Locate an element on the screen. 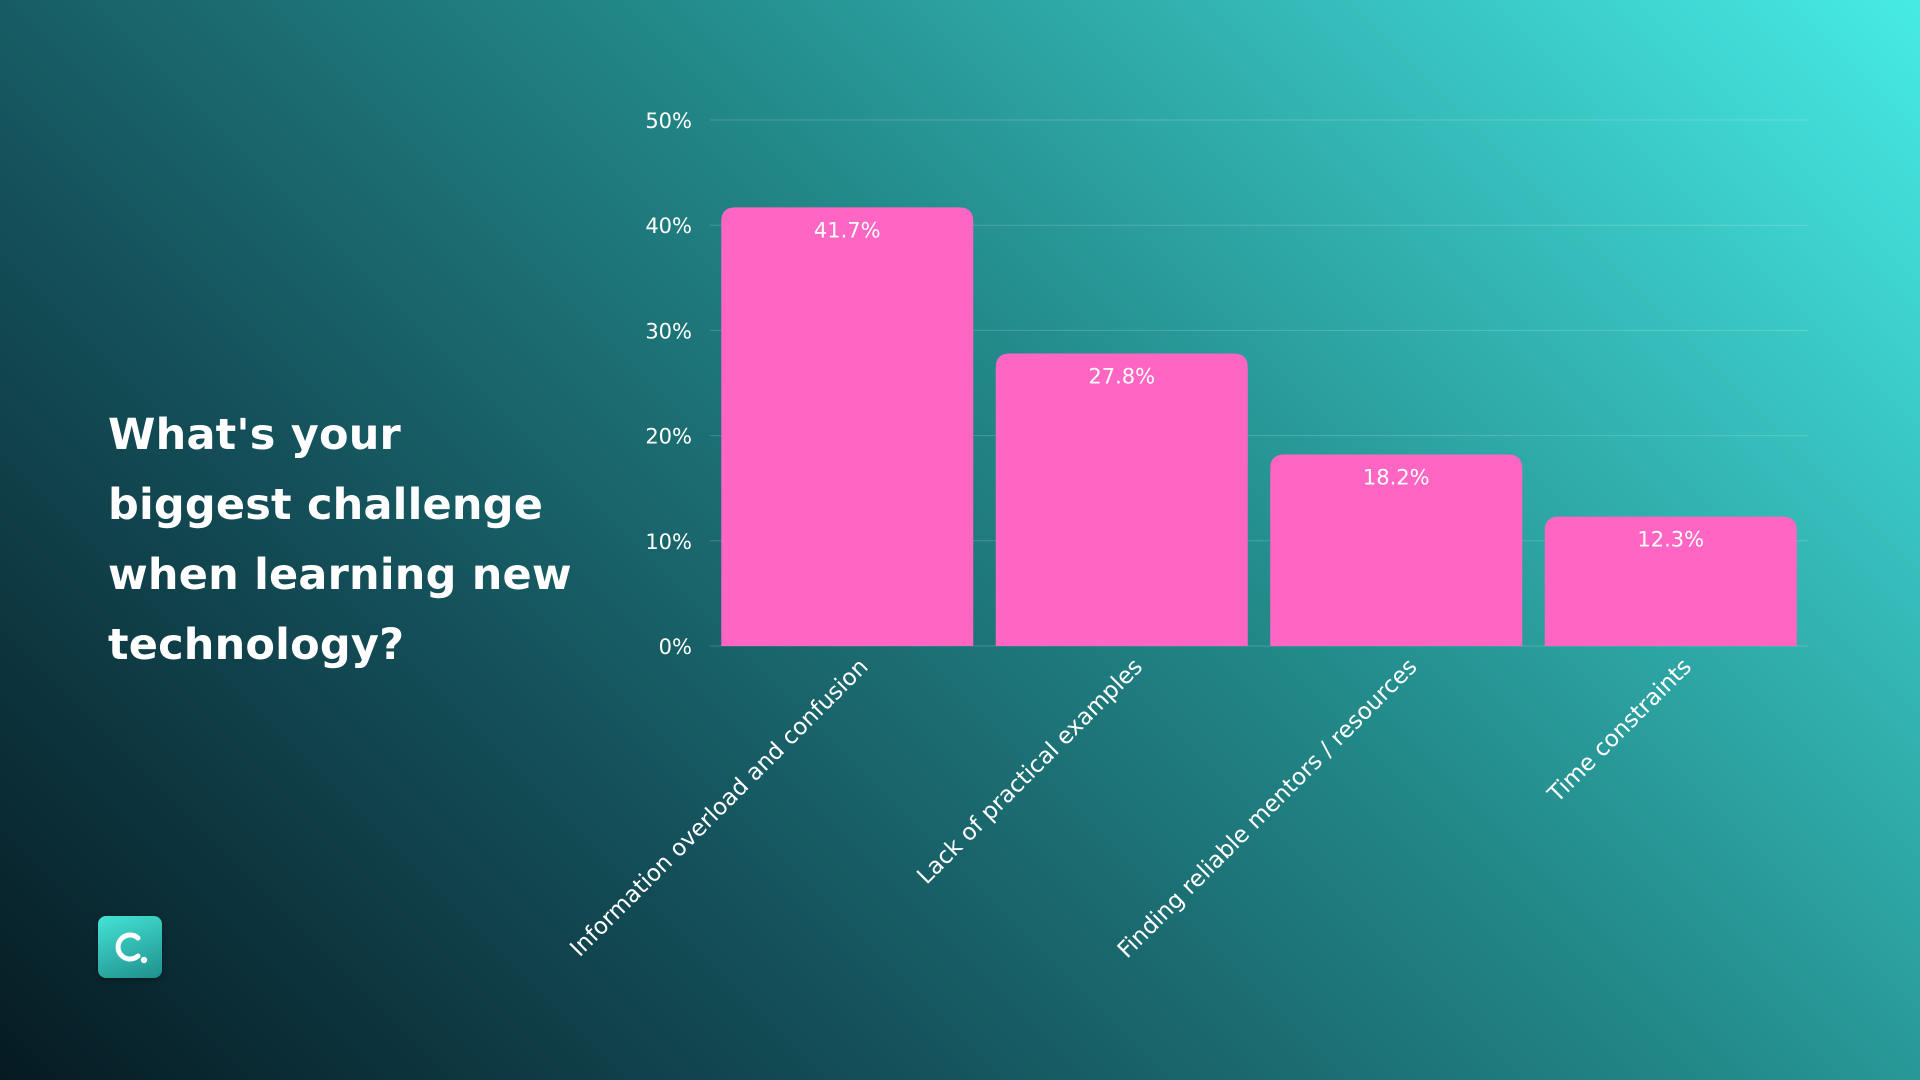 The width and height of the screenshot is (1920, 1080). y-tick-label: 30% is located at coordinates (668, 331).